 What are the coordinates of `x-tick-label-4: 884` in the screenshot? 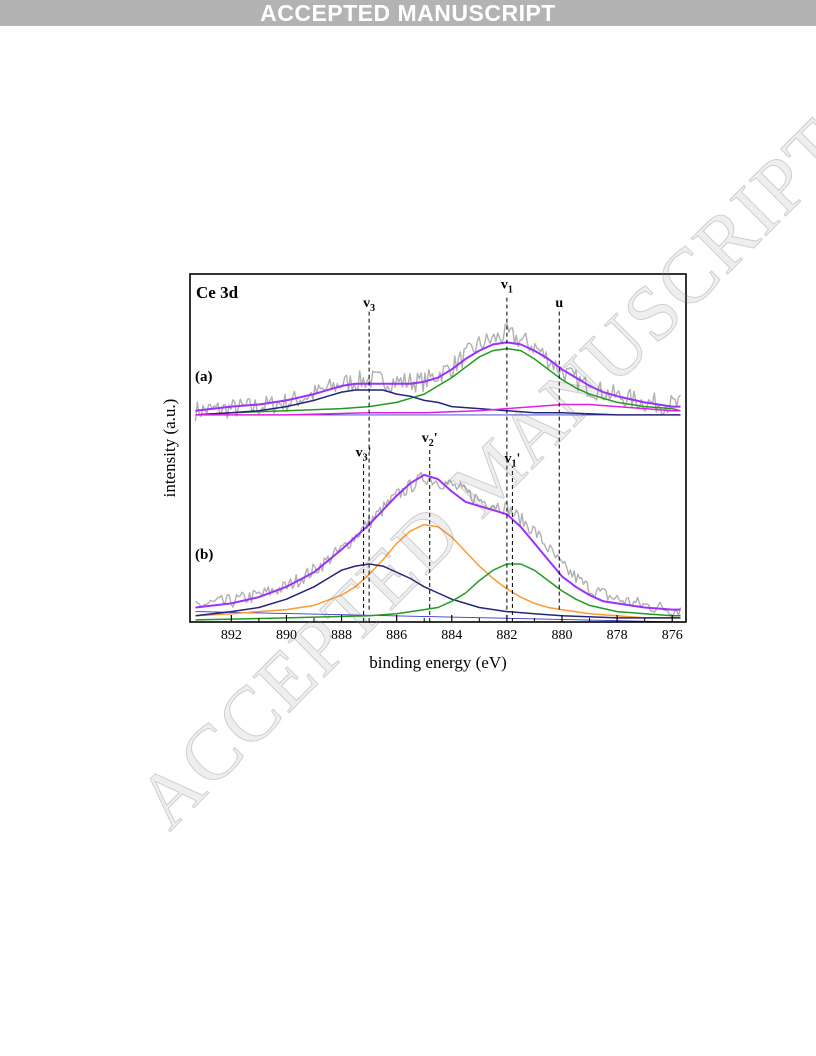 It's located at (451, 635).